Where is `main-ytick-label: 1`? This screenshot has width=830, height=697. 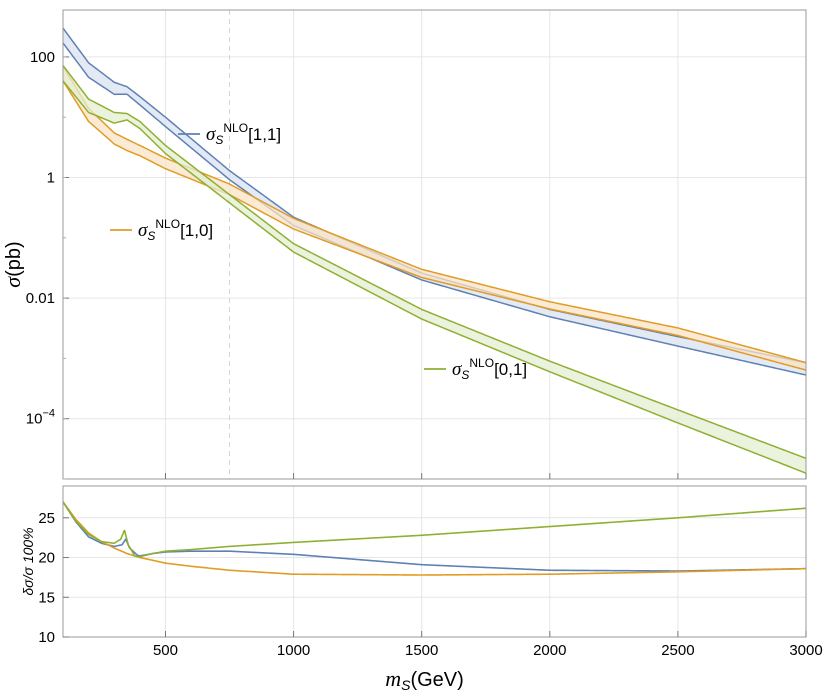 main-ytick-label: 1 is located at coordinates (51, 178).